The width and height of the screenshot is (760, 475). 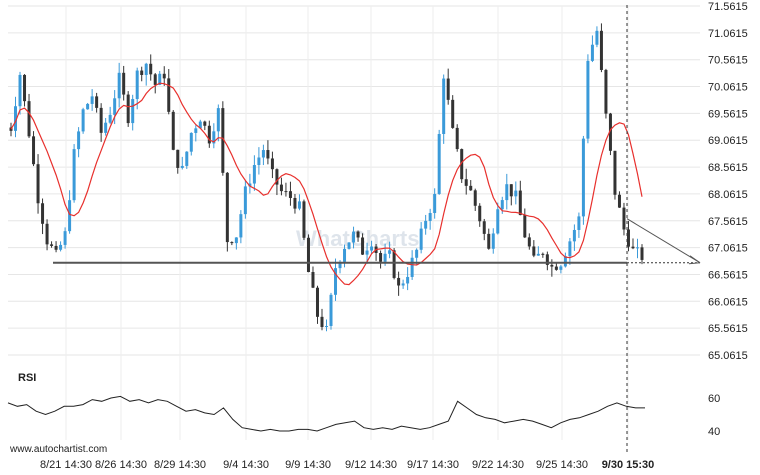 I want to click on time-tick-label: 9/17 14:30, so click(x=433, y=465).